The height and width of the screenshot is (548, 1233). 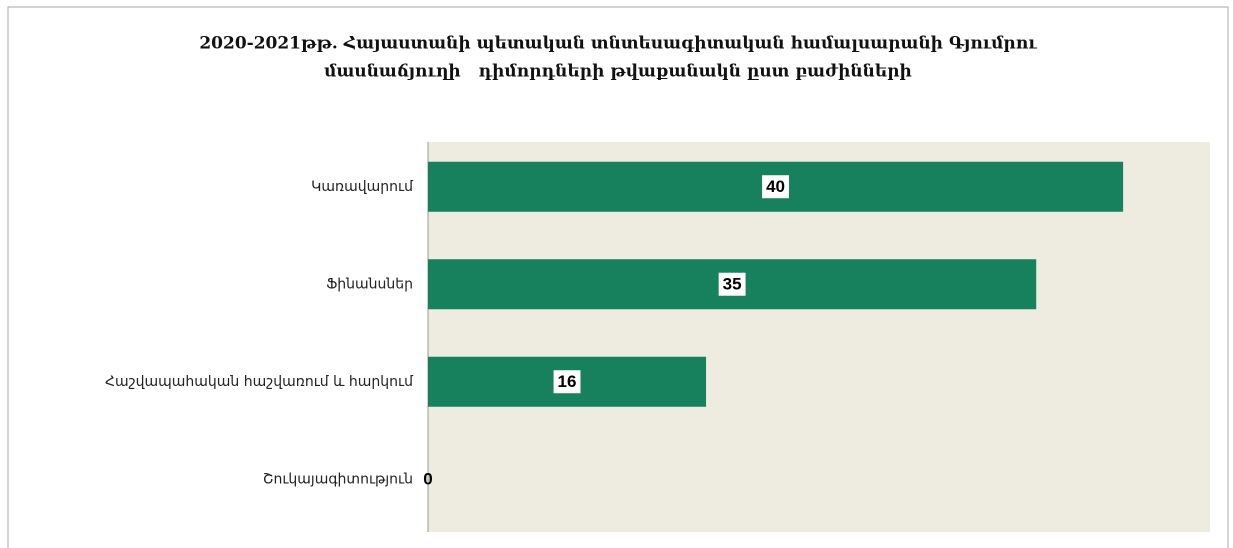 I want to click on value-label: 35, so click(x=732, y=284).